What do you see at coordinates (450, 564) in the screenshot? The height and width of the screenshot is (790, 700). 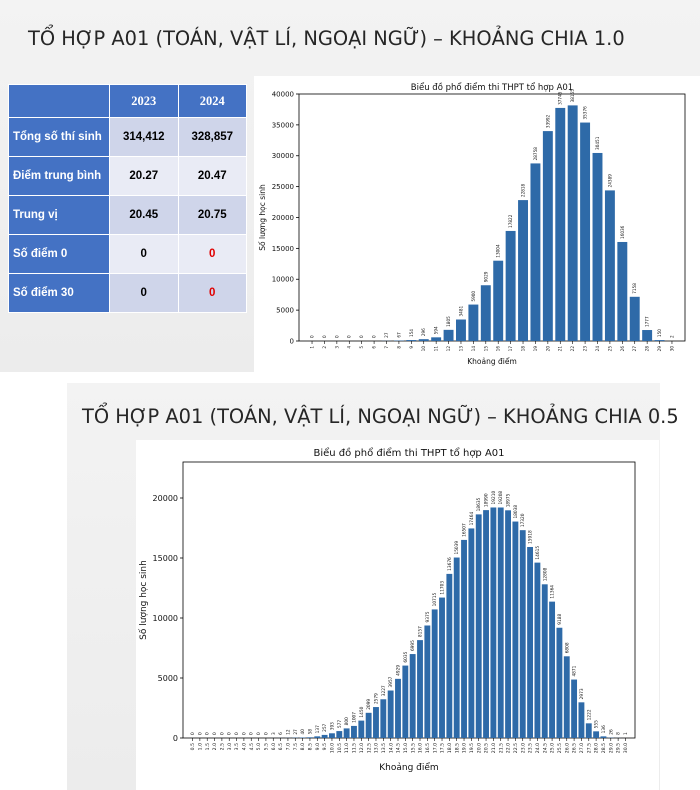 I see `bar-value-label: 13676` at bounding box center [450, 564].